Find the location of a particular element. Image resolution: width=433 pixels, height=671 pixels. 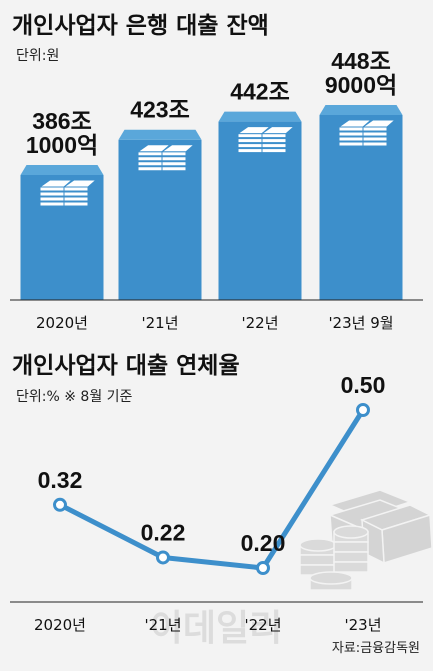

bar-x-tick: '23년 9월 is located at coordinates (360, 323).